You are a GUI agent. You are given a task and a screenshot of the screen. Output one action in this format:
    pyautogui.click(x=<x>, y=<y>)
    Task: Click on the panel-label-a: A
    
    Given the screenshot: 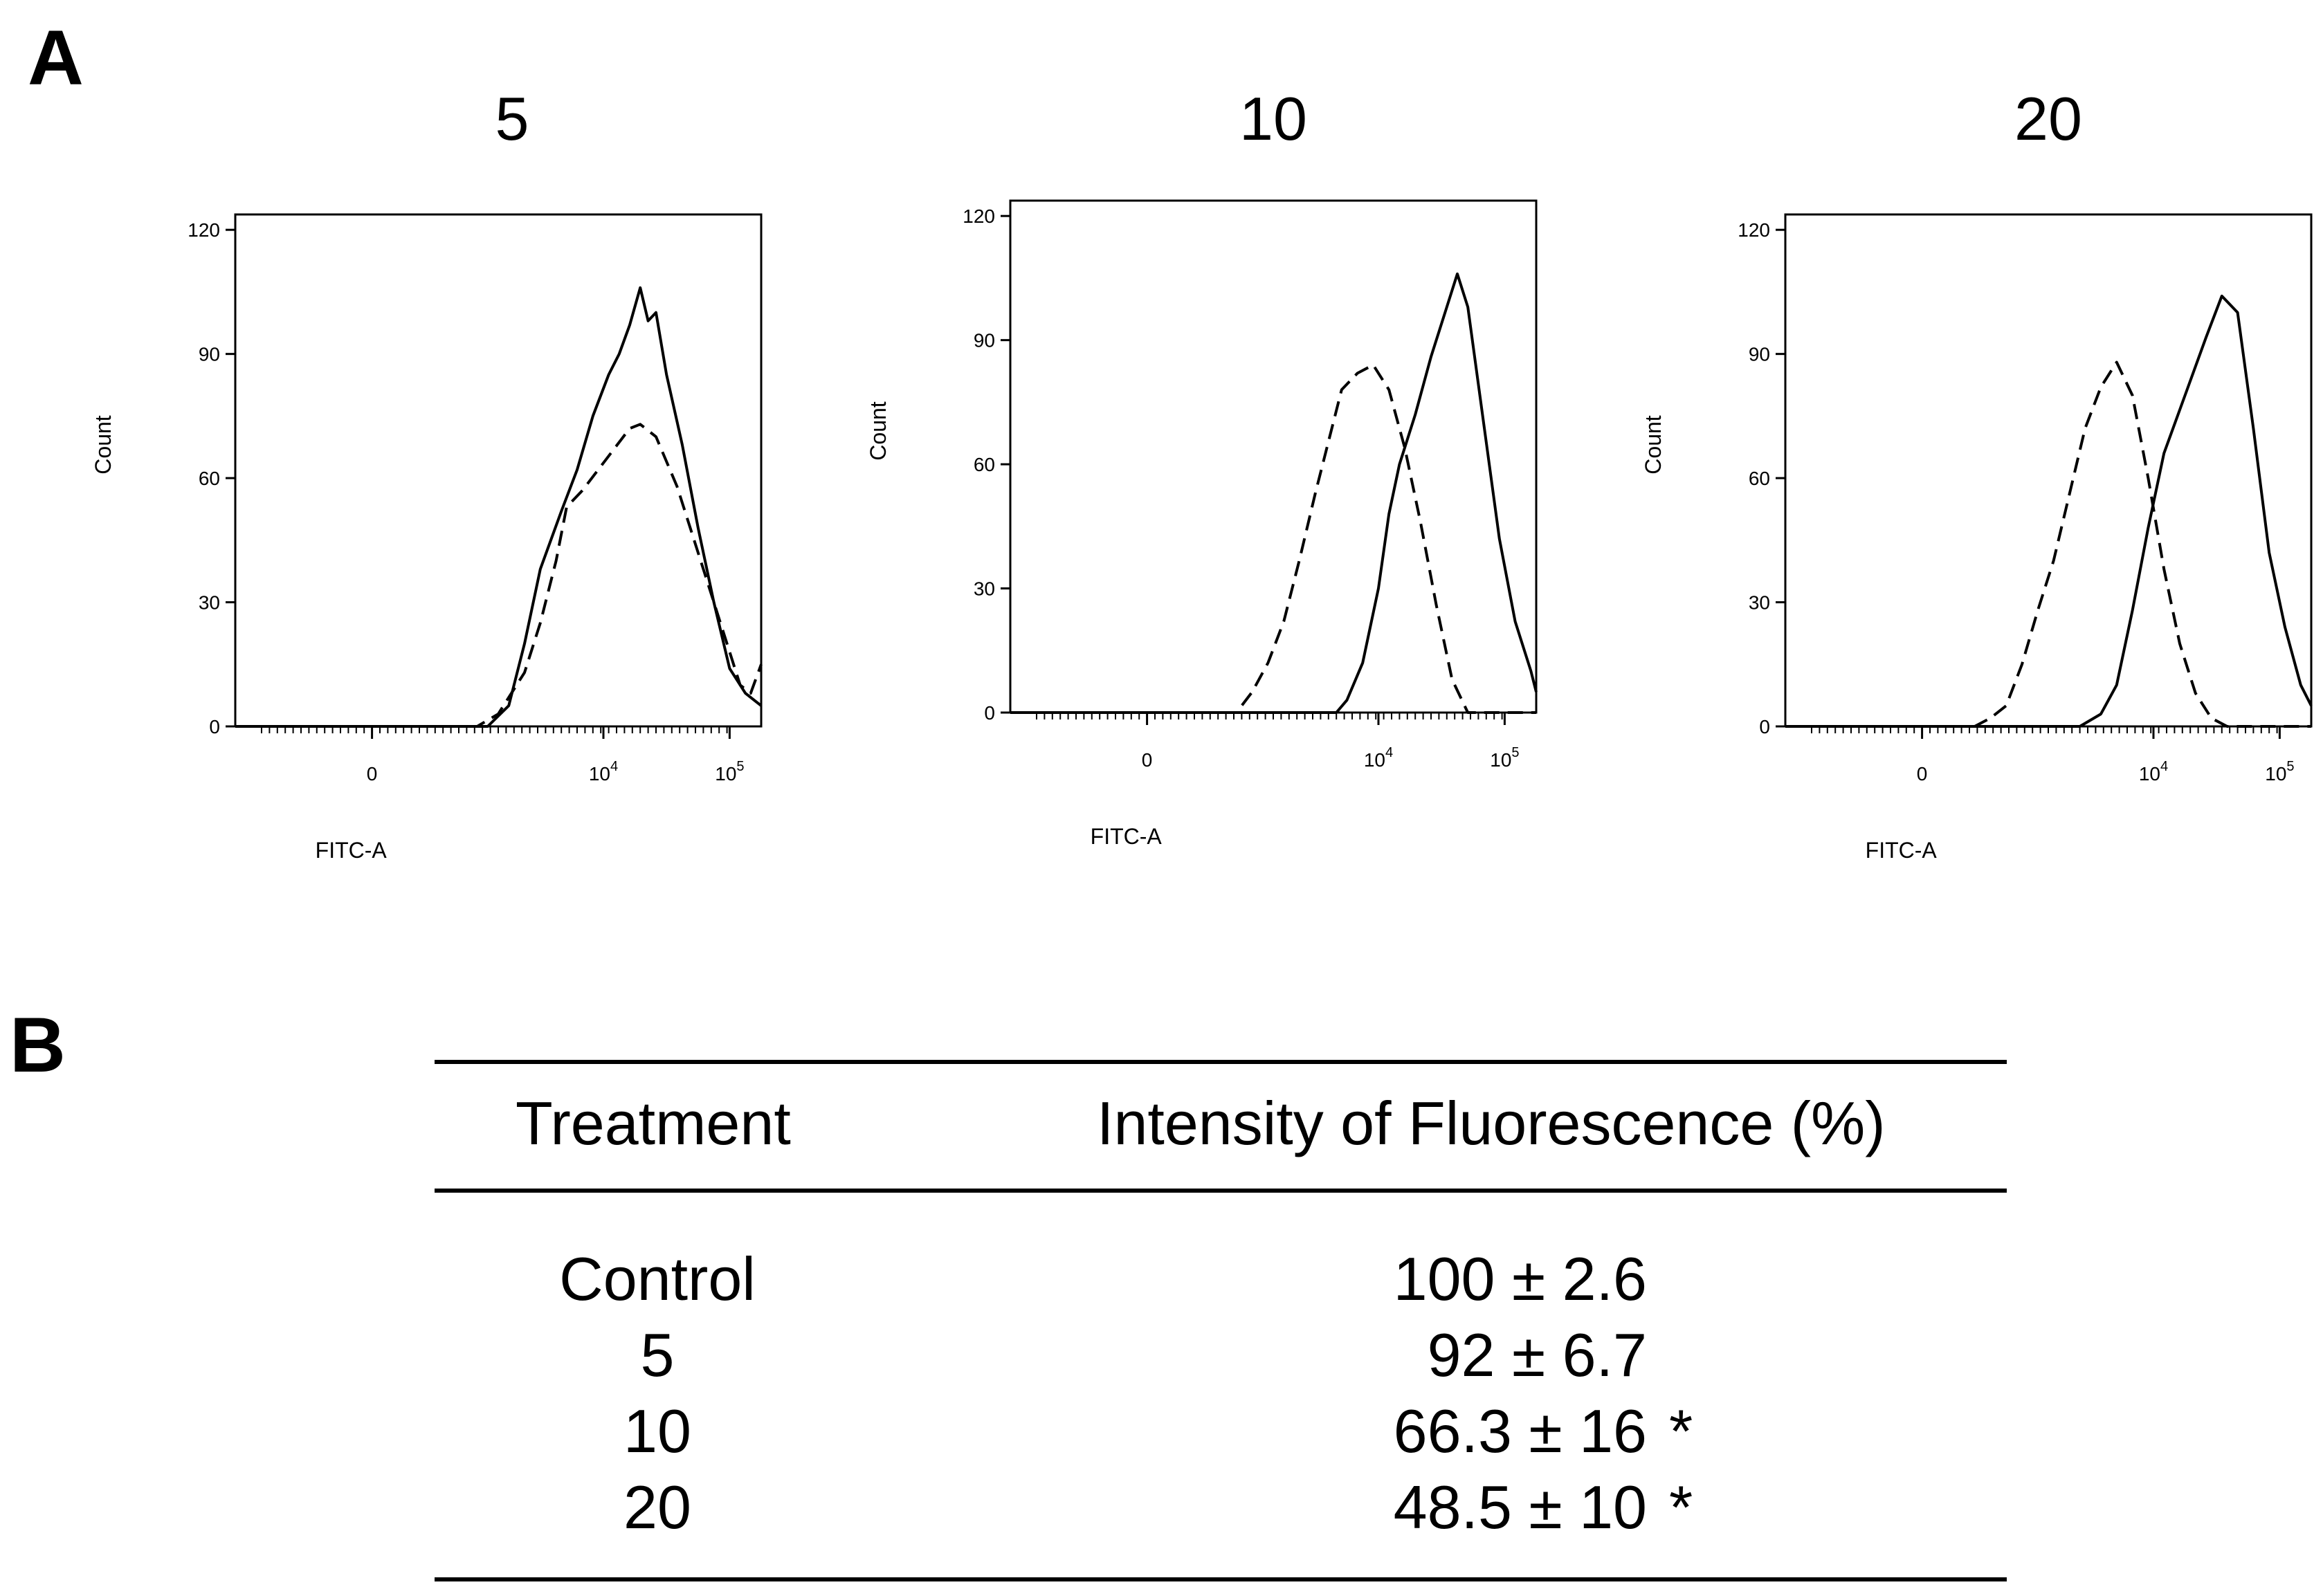 What is the action you would take?
    pyautogui.click(x=56, y=58)
    